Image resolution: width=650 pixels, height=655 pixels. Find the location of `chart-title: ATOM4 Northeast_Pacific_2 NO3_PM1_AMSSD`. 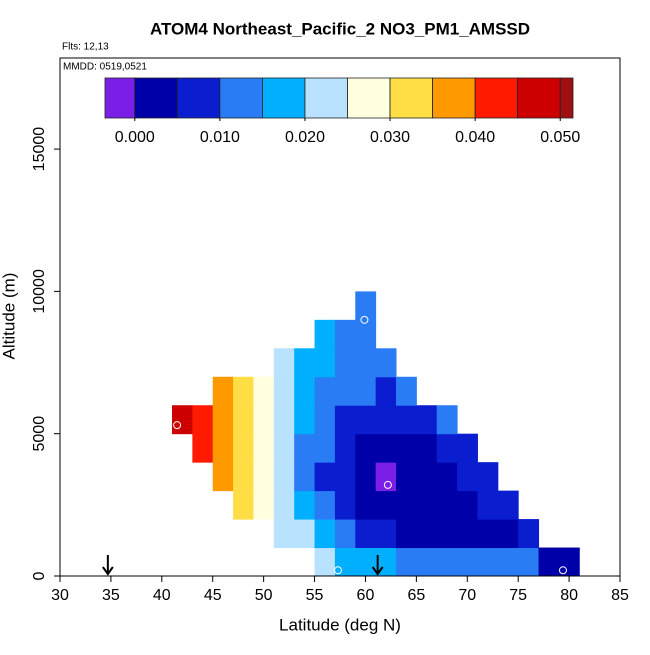

chart-title: ATOM4 Northeast_Pacific_2 NO3_PM1_AMSSD is located at coordinates (340, 28).